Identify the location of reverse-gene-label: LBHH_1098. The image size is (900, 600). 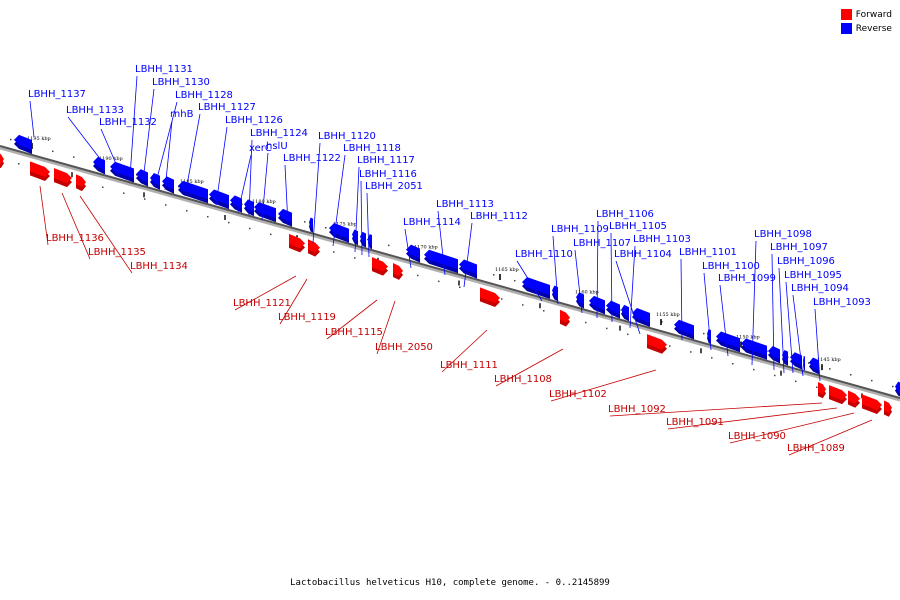
(783, 234).